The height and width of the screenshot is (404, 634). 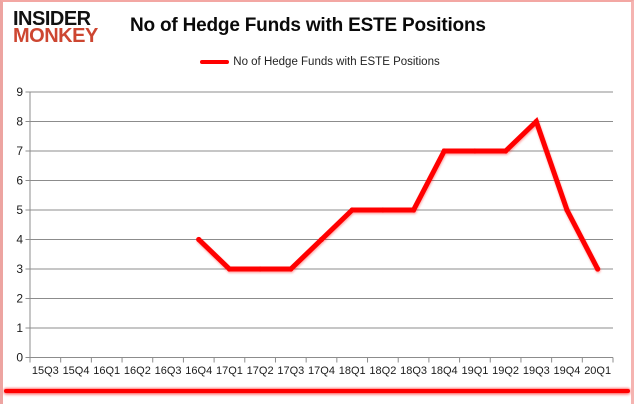 What do you see at coordinates (137, 371) in the screenshot?
I see `x-axis-label: 16Q2` at bounding box center [137, 371].